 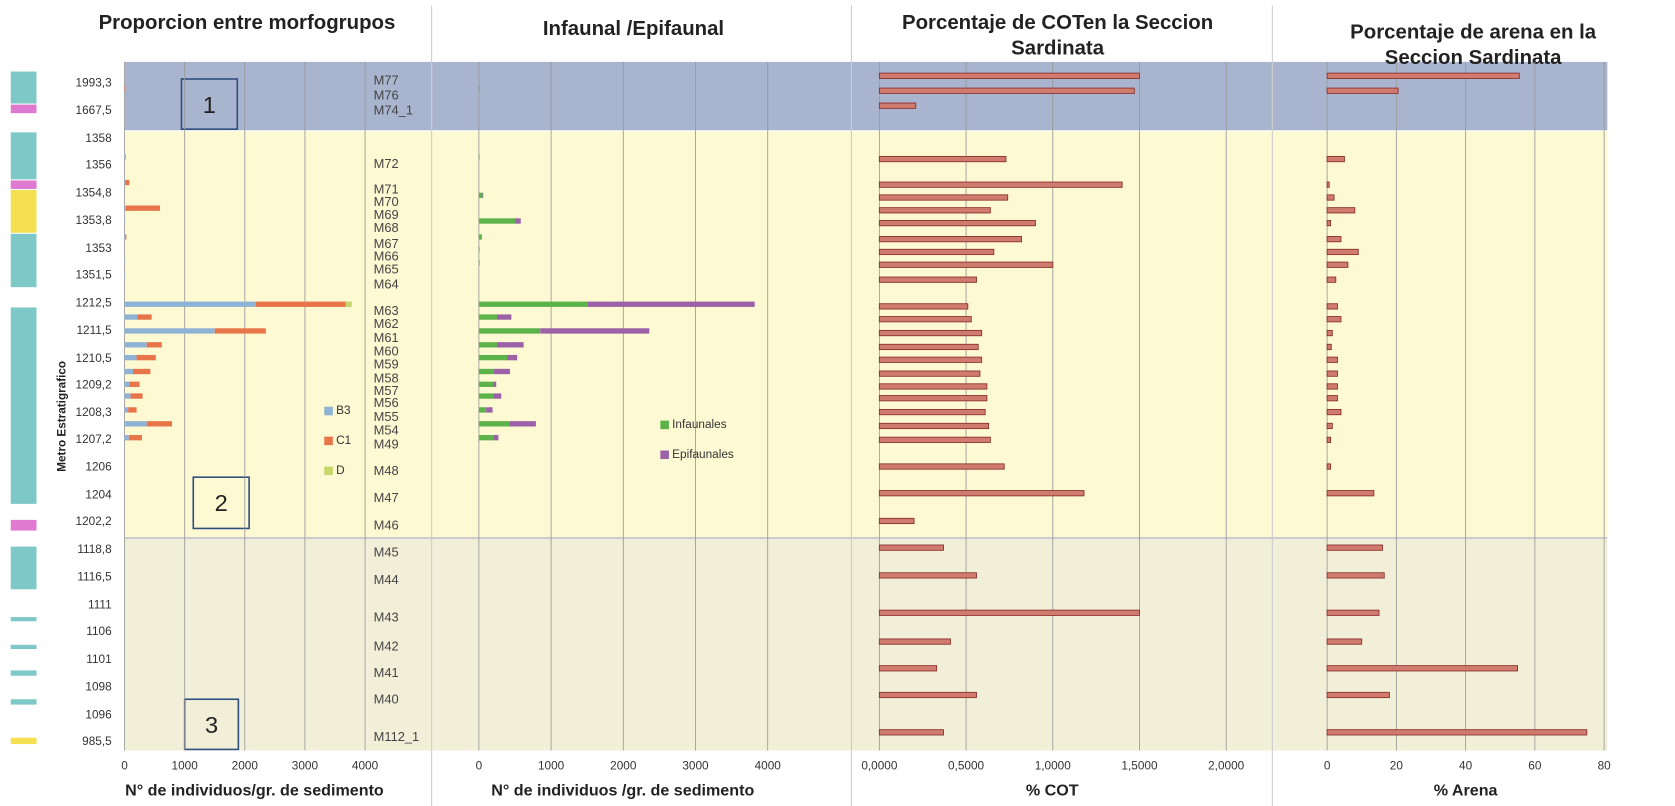 I want to click on x-tick-label: 2000, so click(x=623, y=766).